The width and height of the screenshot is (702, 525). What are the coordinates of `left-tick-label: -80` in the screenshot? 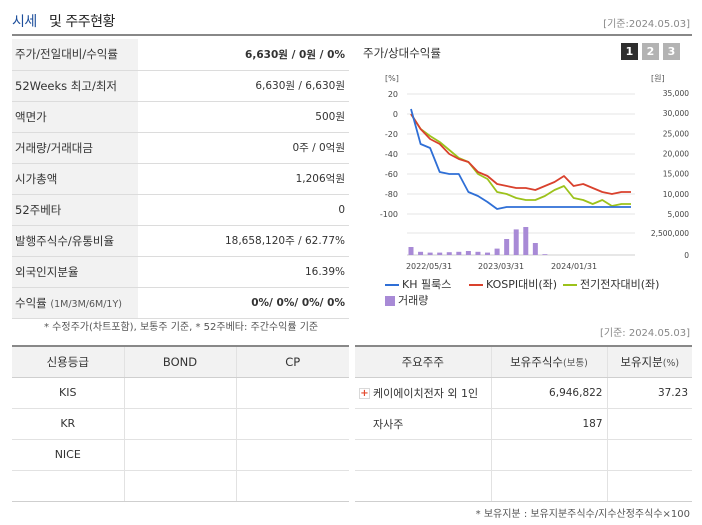 It's located at (391, 194).